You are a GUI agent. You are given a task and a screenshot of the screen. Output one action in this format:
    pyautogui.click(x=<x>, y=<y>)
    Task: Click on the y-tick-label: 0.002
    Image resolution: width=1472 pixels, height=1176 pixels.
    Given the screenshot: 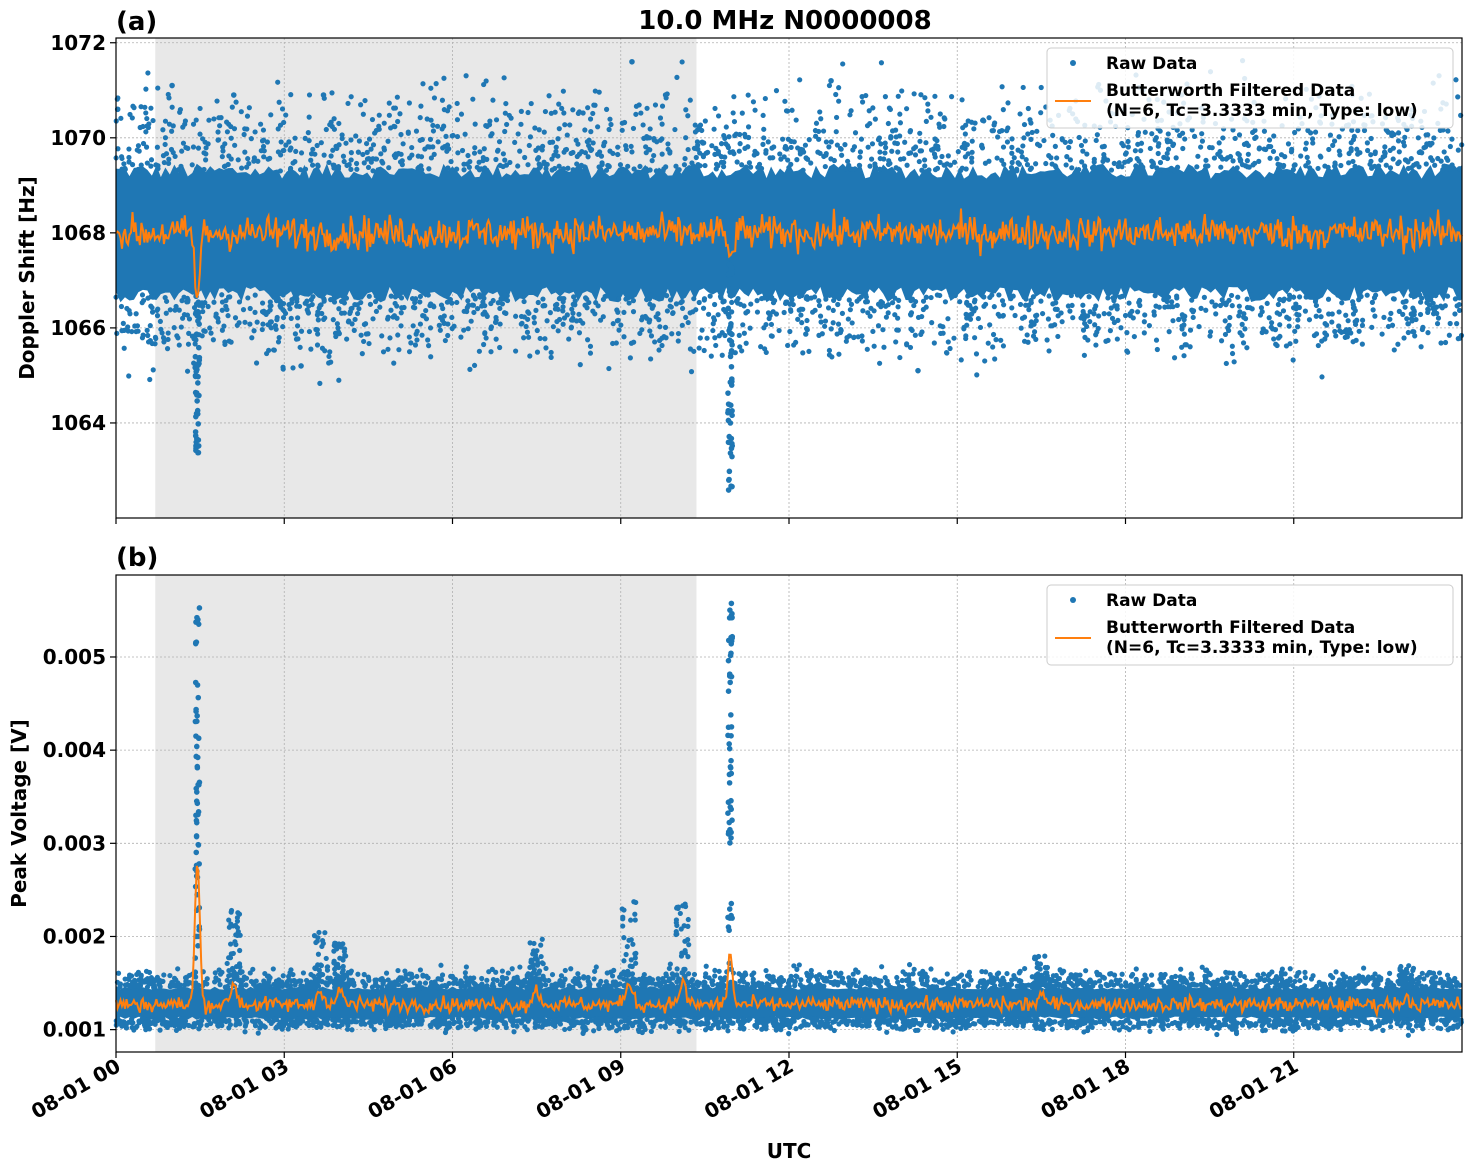 What is the action you would take?
    pyautogui.click(x=74, y=936)
    